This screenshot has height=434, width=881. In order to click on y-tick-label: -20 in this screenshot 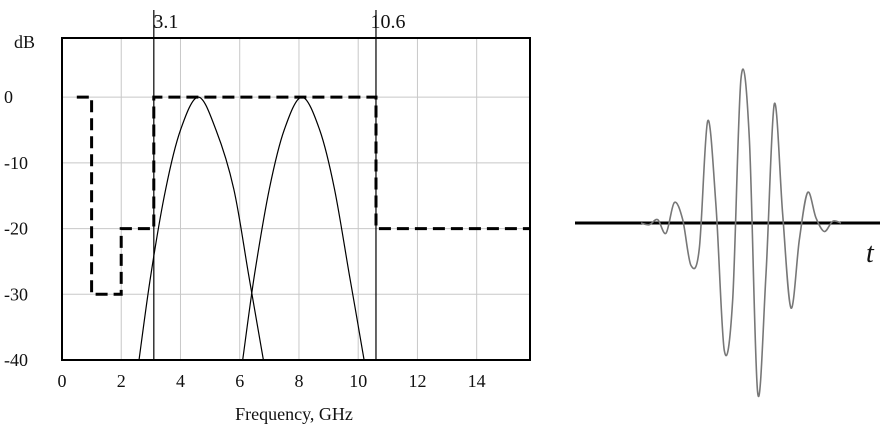, I will do `click(16, 229)`.